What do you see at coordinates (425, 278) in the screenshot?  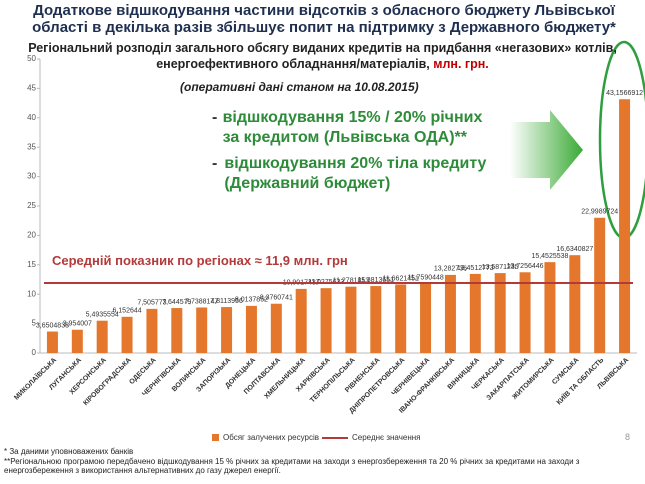 I see `value-label: 11,7590448` at bounding box center [425, 278].